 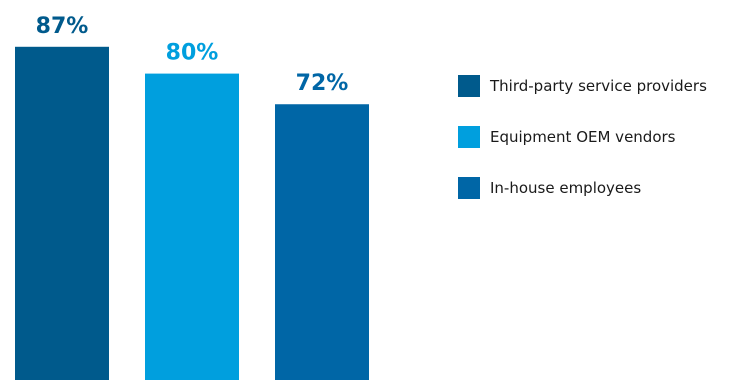 I want to click on bar-value-label-2: 80%, so click(x=192, y=53).